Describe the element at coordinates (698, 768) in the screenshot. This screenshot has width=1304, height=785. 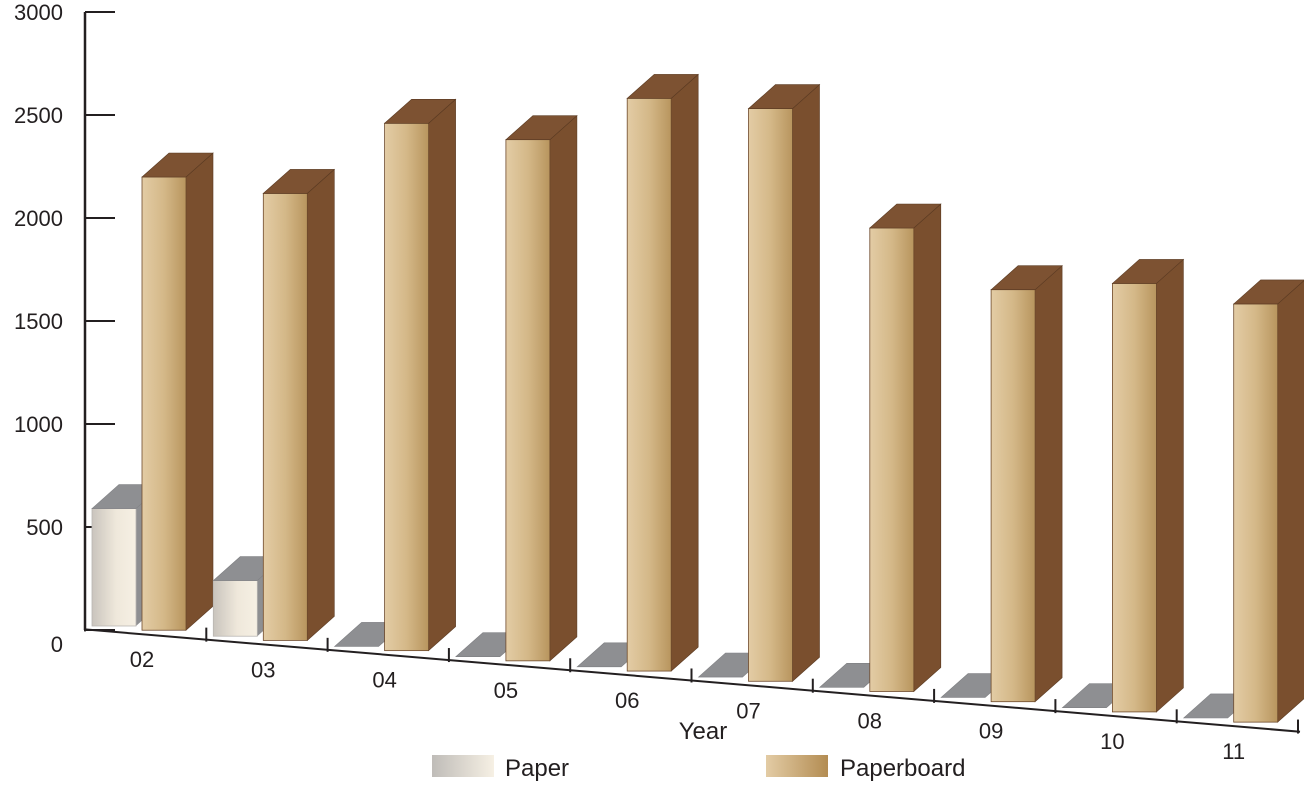
I see `legend: Paper Paperboard` at that location.